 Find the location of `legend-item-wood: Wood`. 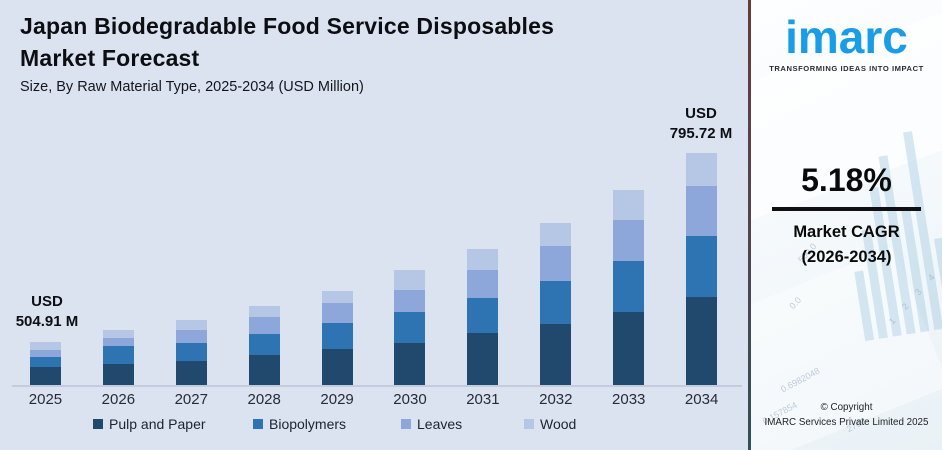

legend-item-wood: Wood is located at coordinates (550, 424).